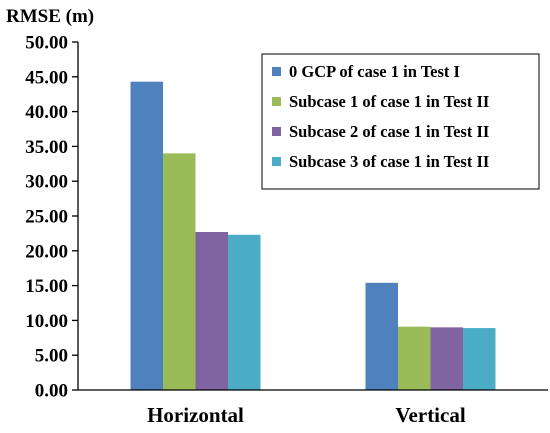  I want to click on y-tick-label: 20.00, so click(46, 251).